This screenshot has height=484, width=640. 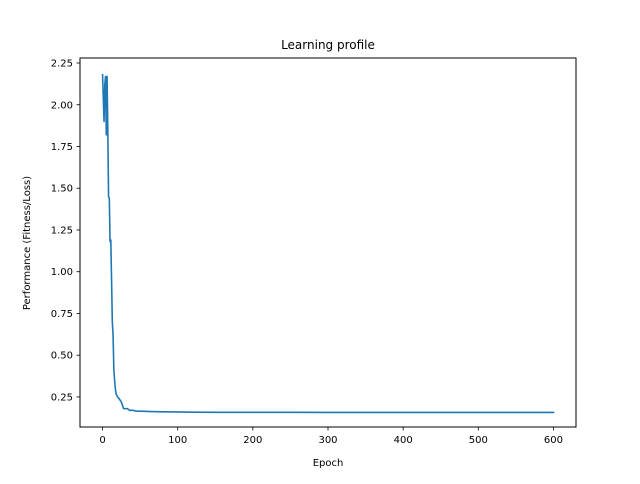 I want to click on x-tick-label: 400, so click(x=403, y=440).